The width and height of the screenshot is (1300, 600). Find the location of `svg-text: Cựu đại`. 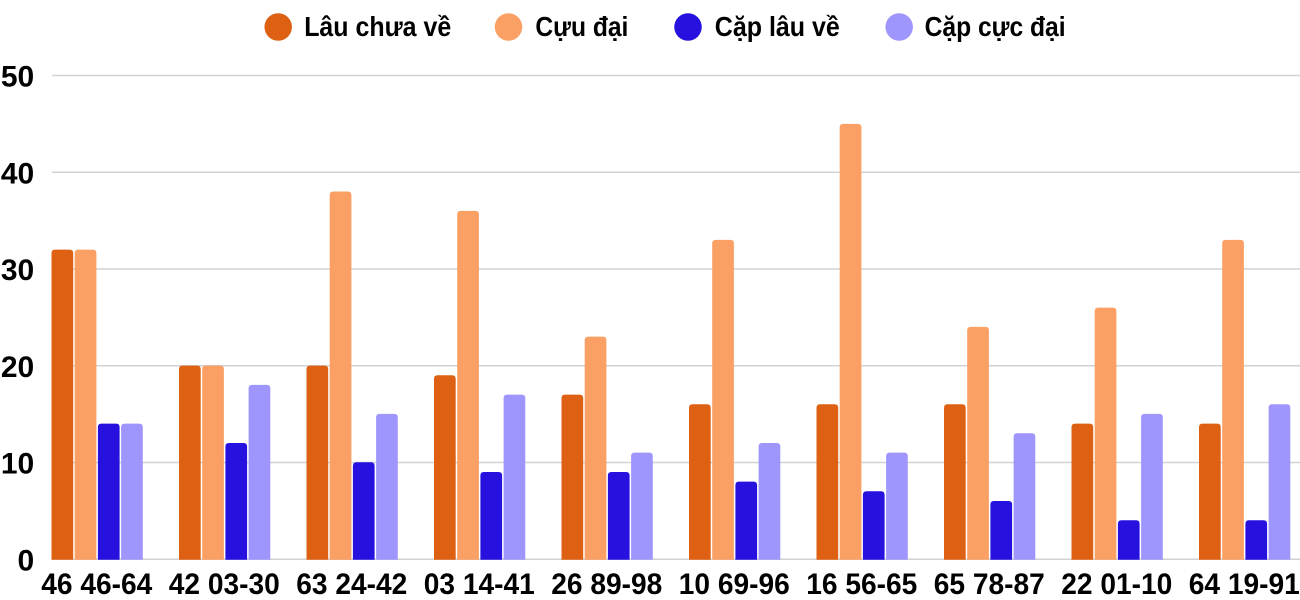

svg-text: Cựu đại is located at coordinates (581, 26).